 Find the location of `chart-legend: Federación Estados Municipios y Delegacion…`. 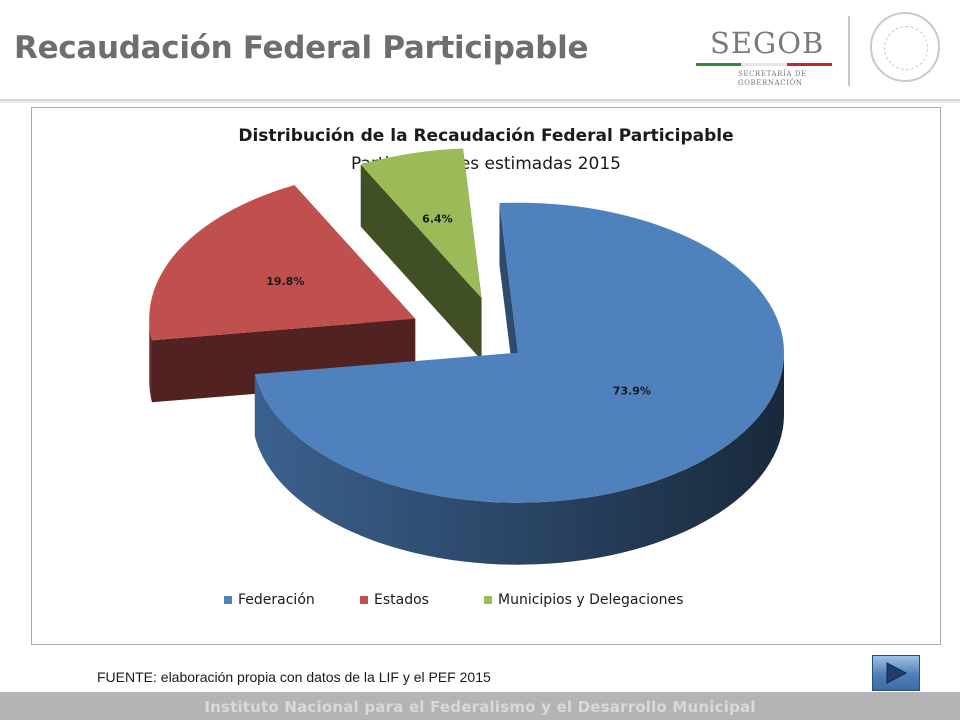

chart-legend: Federación Estados Municipios y Delegacion… is located at coordinates (453, 600).